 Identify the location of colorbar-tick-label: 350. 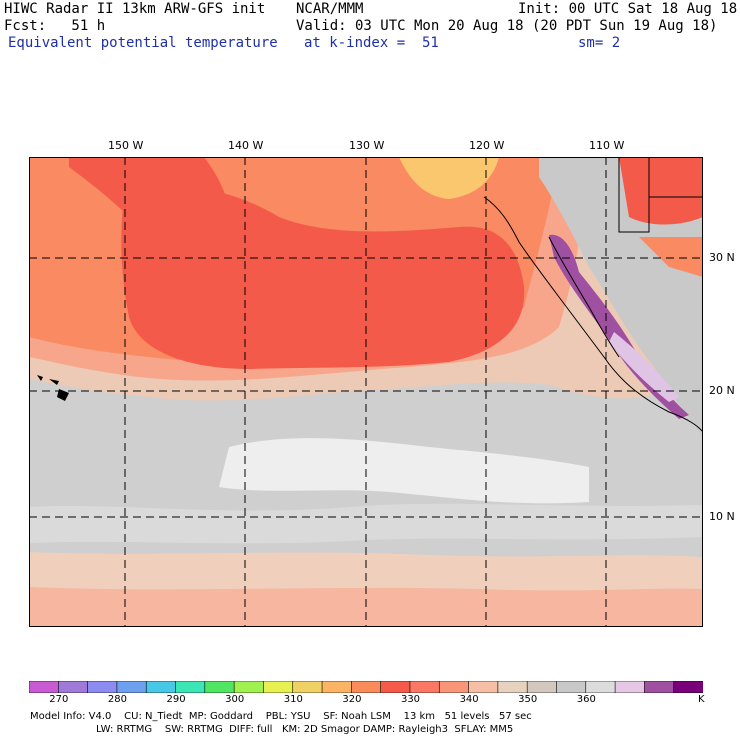
(528, 699).